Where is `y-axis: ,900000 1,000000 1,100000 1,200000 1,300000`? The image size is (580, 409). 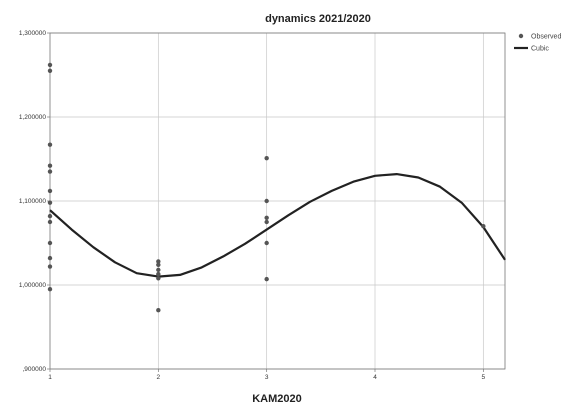 y-axis: ,900000 1,000000 1,100000 1,200000 1,300000 is located at coordinates (34, 201).